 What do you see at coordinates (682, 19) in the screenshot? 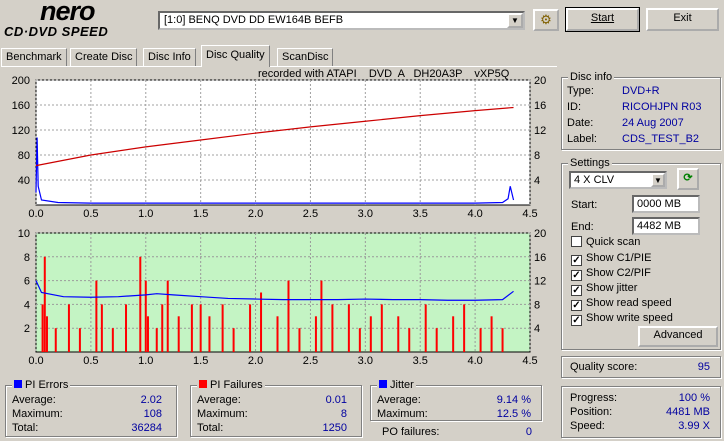
I see `exit-button: Exit` at bounding box center [682, 19].